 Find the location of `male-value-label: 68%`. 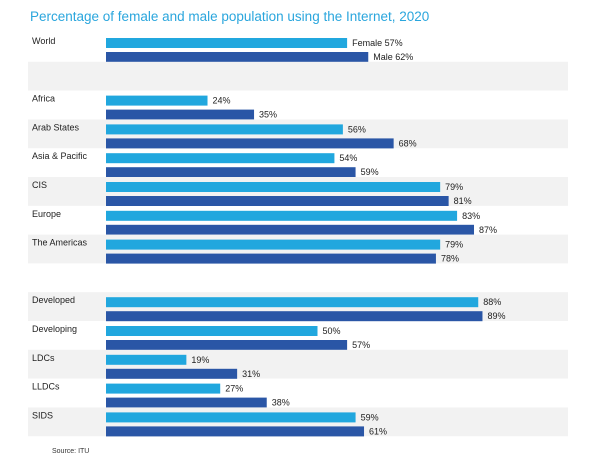

male-value-label: 68% is located at coordinates (408, 143).